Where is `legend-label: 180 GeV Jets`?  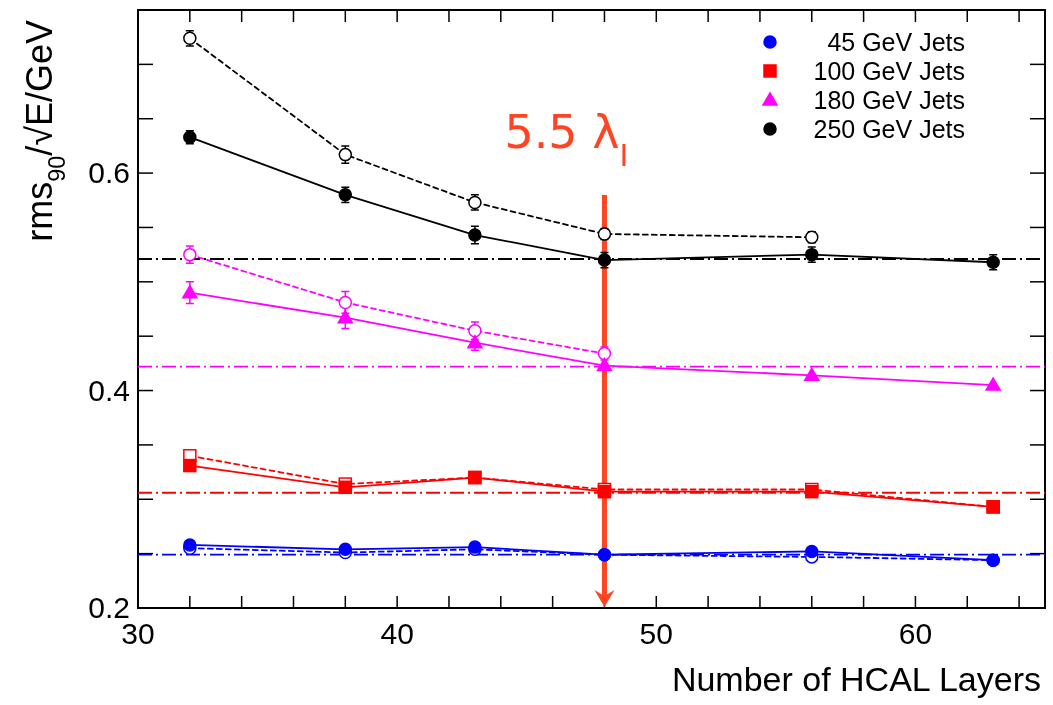 legend-label: 180 GeV Jets is located at coordinates (889, 100).